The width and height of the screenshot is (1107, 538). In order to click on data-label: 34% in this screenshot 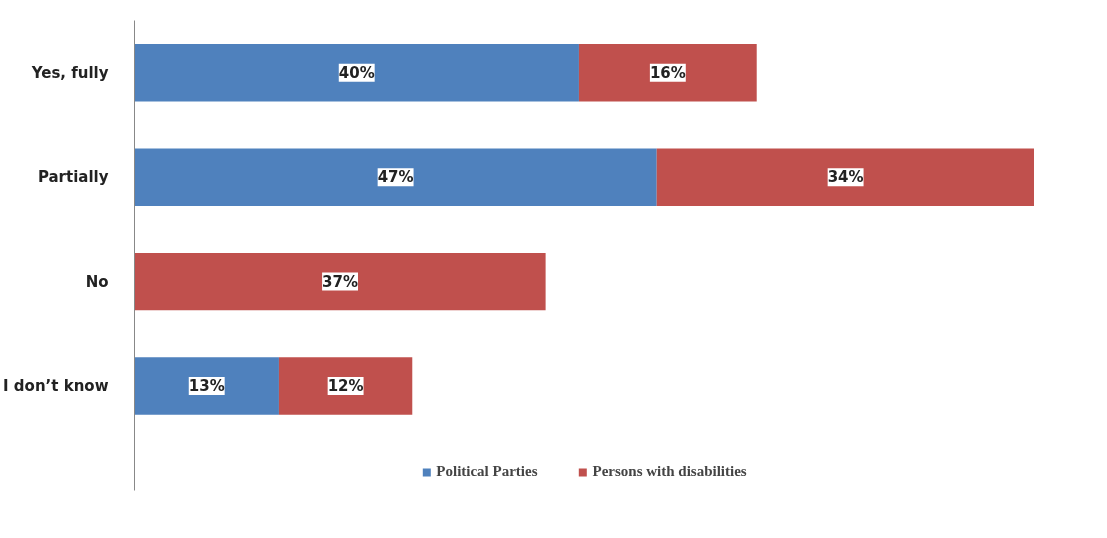, I will do `click(845, 177)`.